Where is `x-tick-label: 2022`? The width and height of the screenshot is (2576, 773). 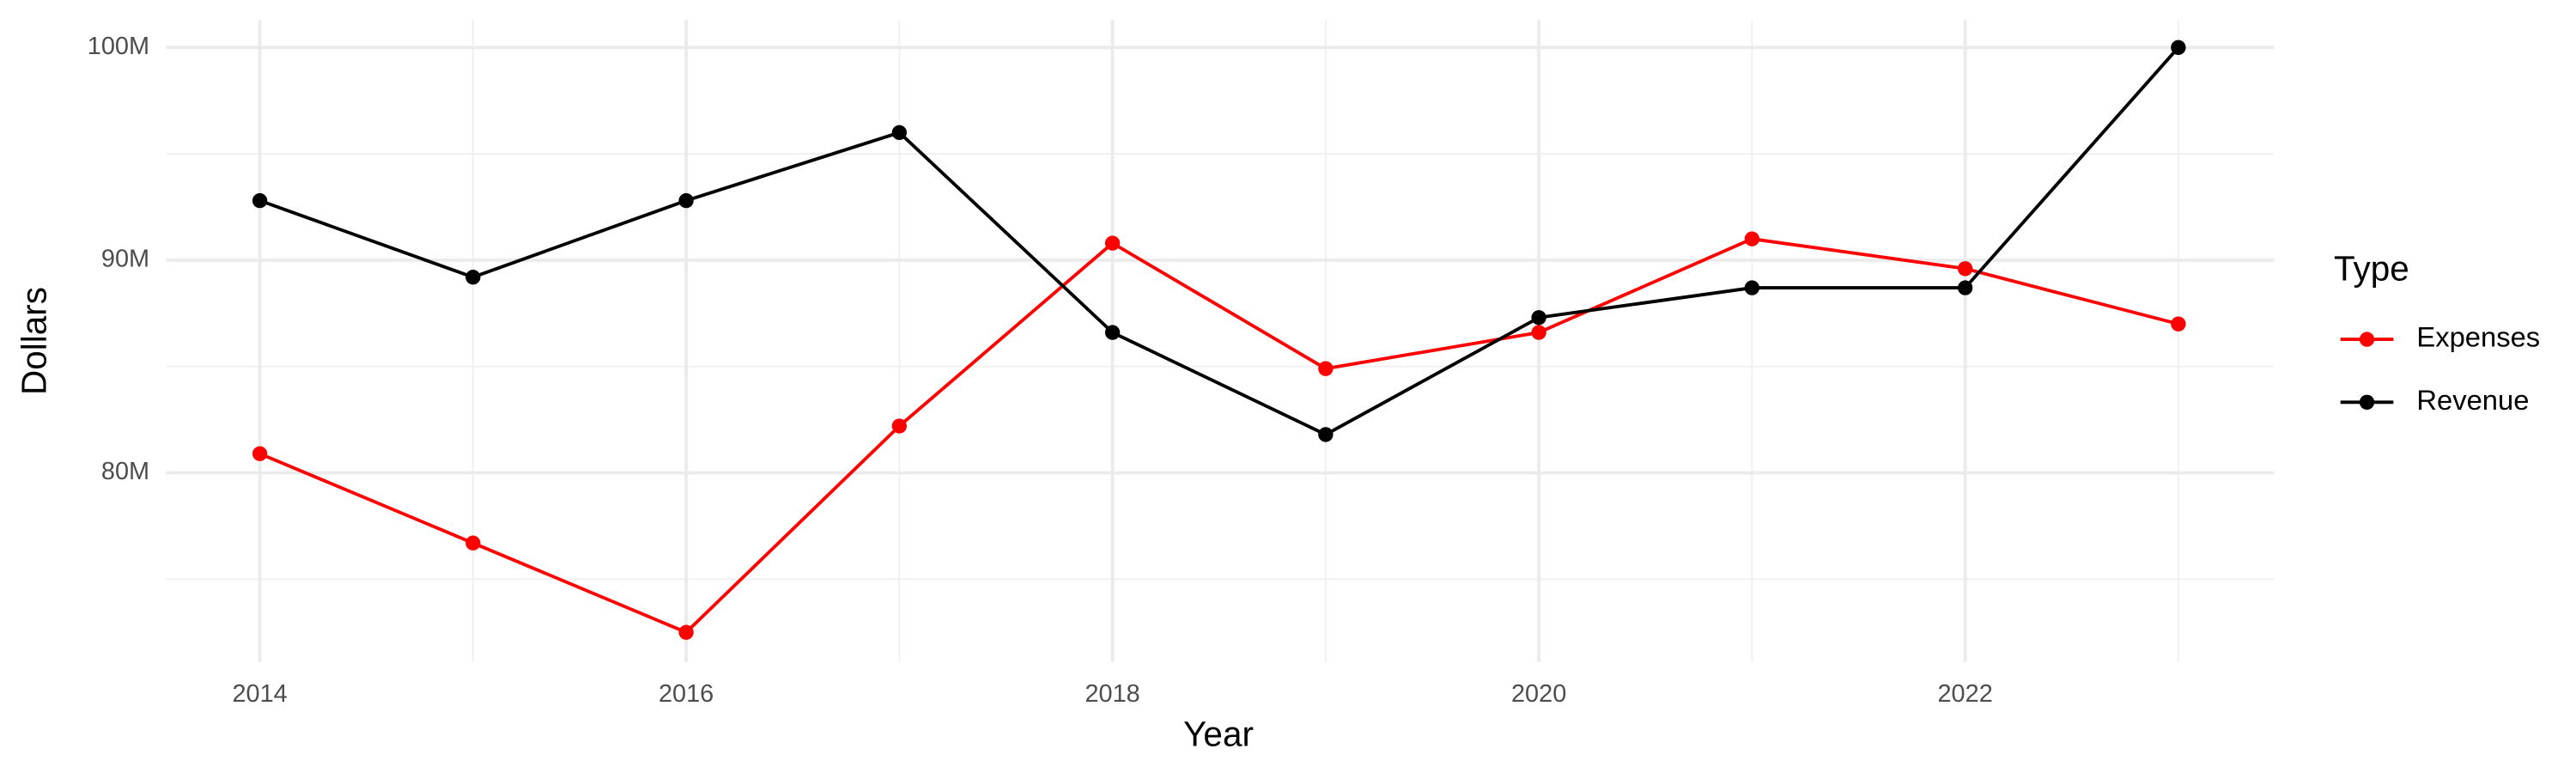 x-tick-label: 2022 is located at coordinates (1965, 694).